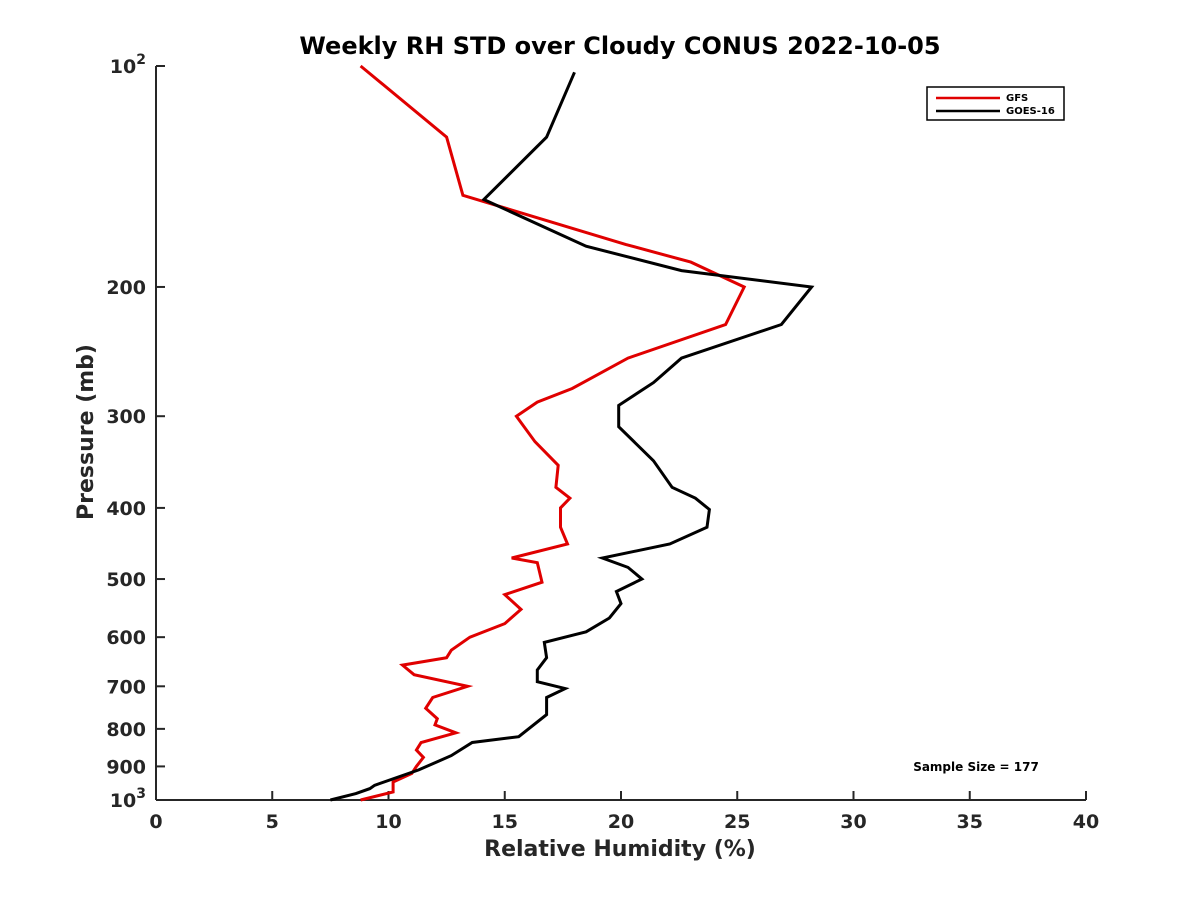 This screenshot has height=900, width=1200. I want to click on y-tick-label: 10³, so click(128, 799).